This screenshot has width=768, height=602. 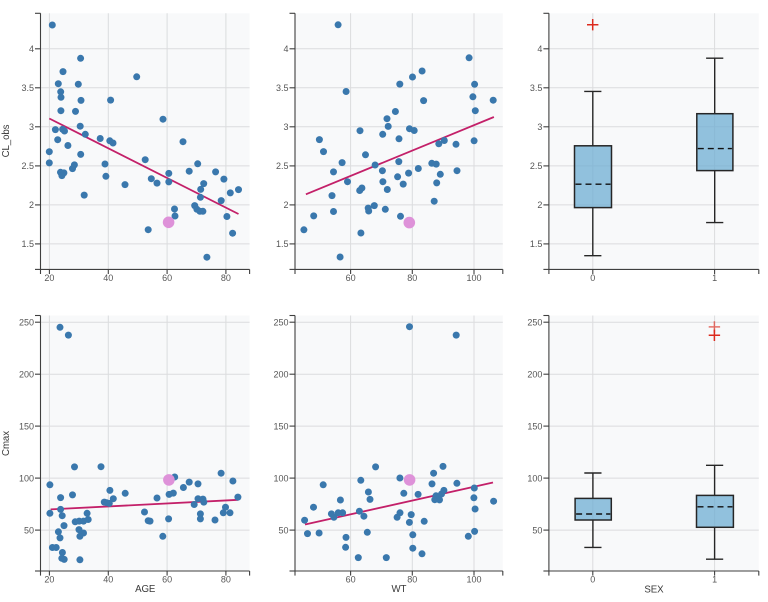 I want to click on svg-text: CL_obs, so click(x=6, y=140).